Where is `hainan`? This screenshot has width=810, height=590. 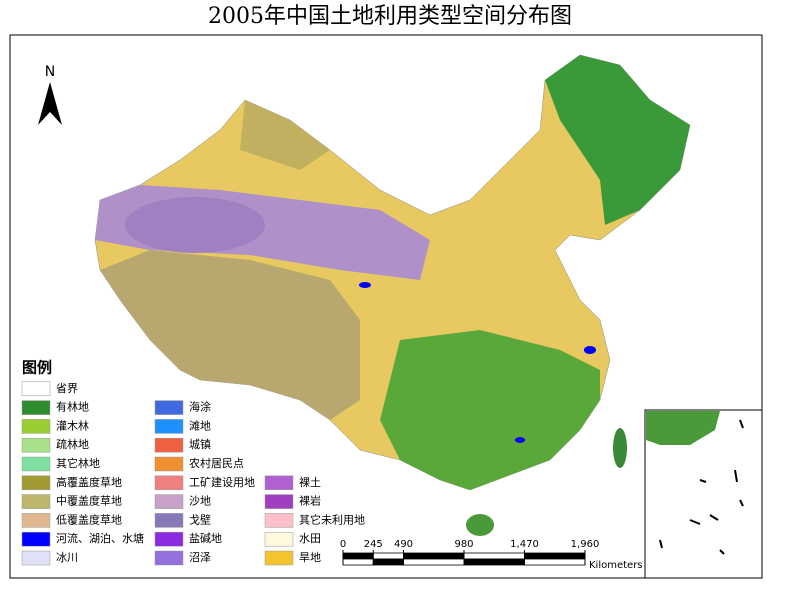
hainan is located at coordinates (480, 525).